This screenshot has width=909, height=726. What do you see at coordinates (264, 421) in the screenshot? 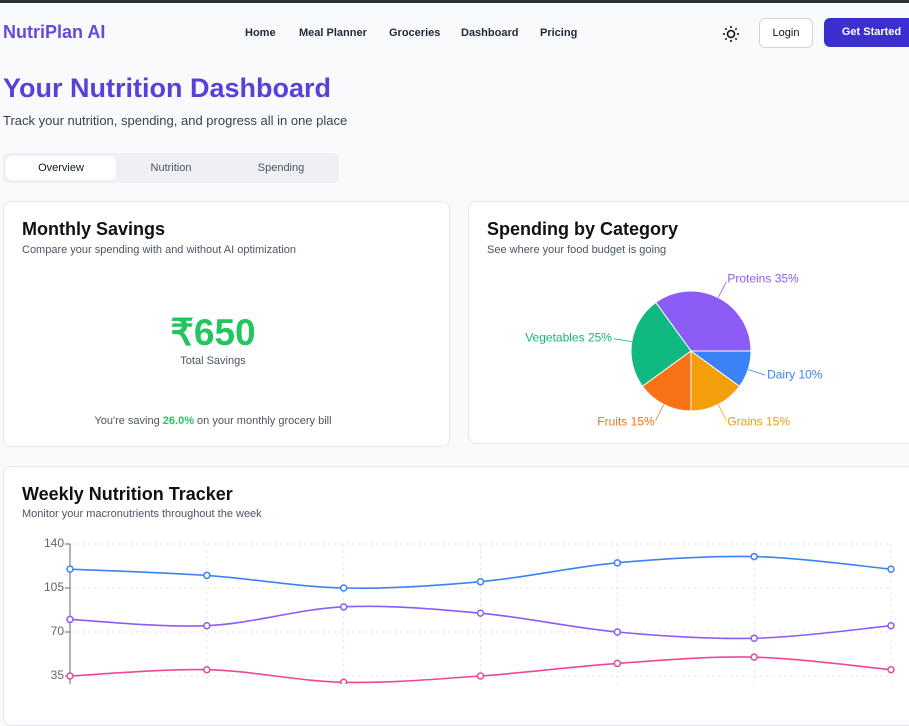
I see `note-text: on your monthly grocery bill` at bounding box center [264, 421].